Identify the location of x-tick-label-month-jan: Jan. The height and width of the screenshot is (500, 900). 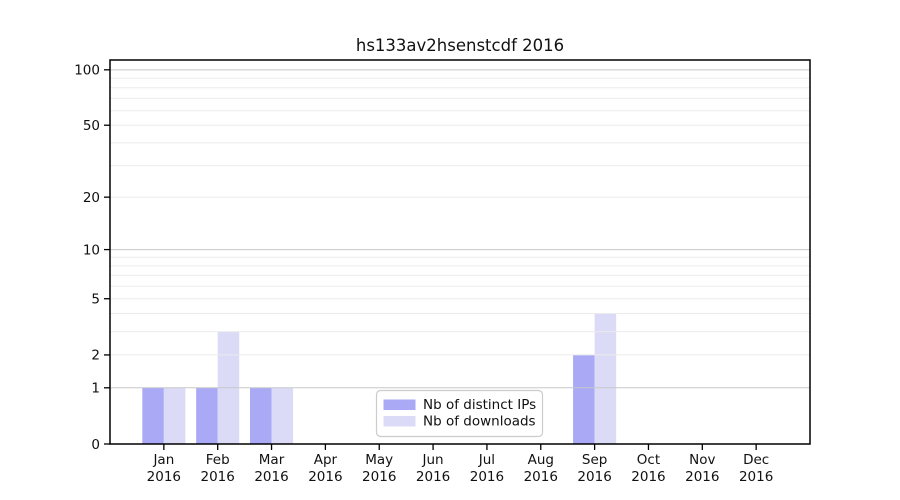
(163, 460).